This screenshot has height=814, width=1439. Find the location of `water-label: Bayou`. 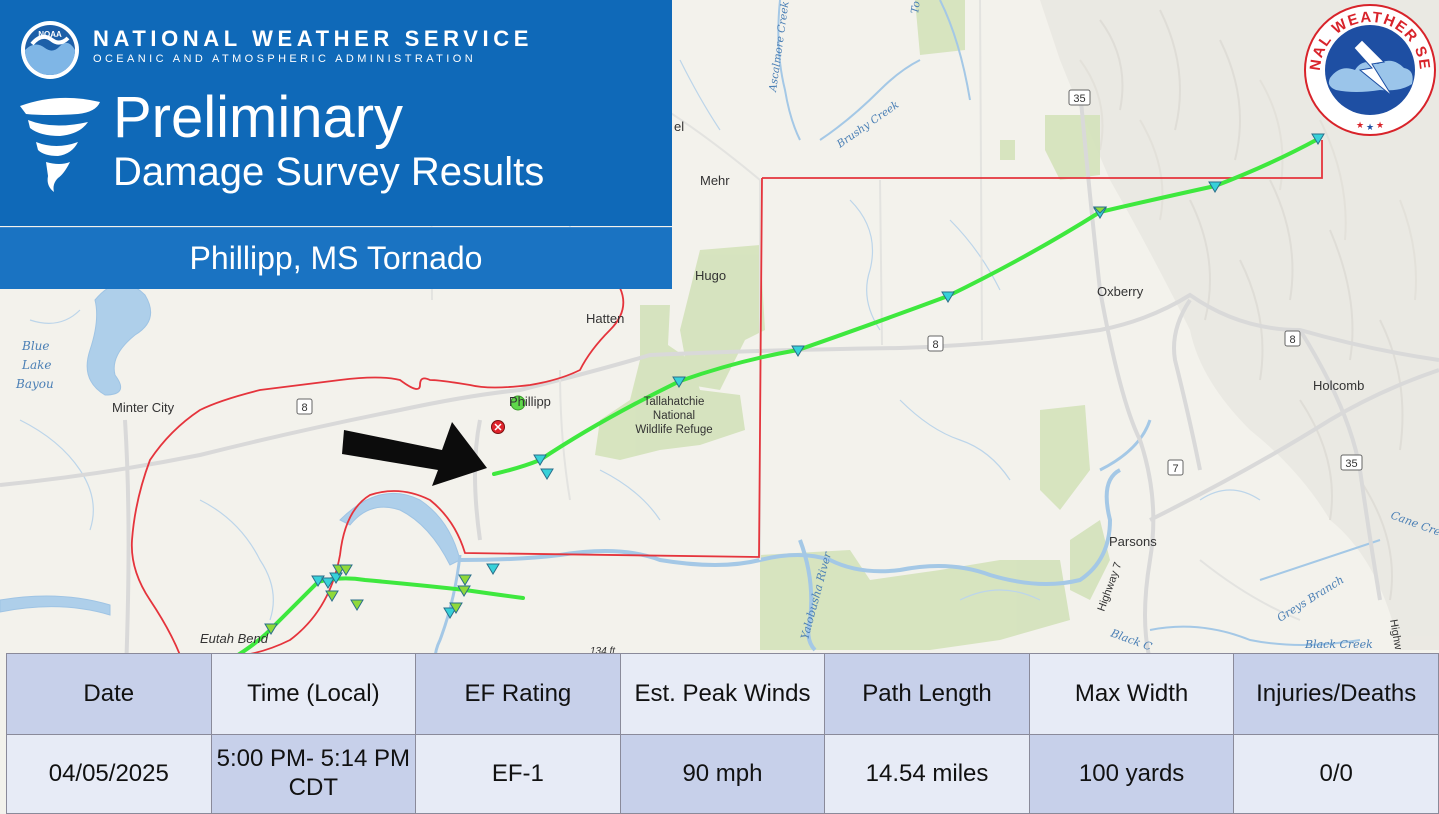

water-label: Bayou is located at coordinates (34, 384).